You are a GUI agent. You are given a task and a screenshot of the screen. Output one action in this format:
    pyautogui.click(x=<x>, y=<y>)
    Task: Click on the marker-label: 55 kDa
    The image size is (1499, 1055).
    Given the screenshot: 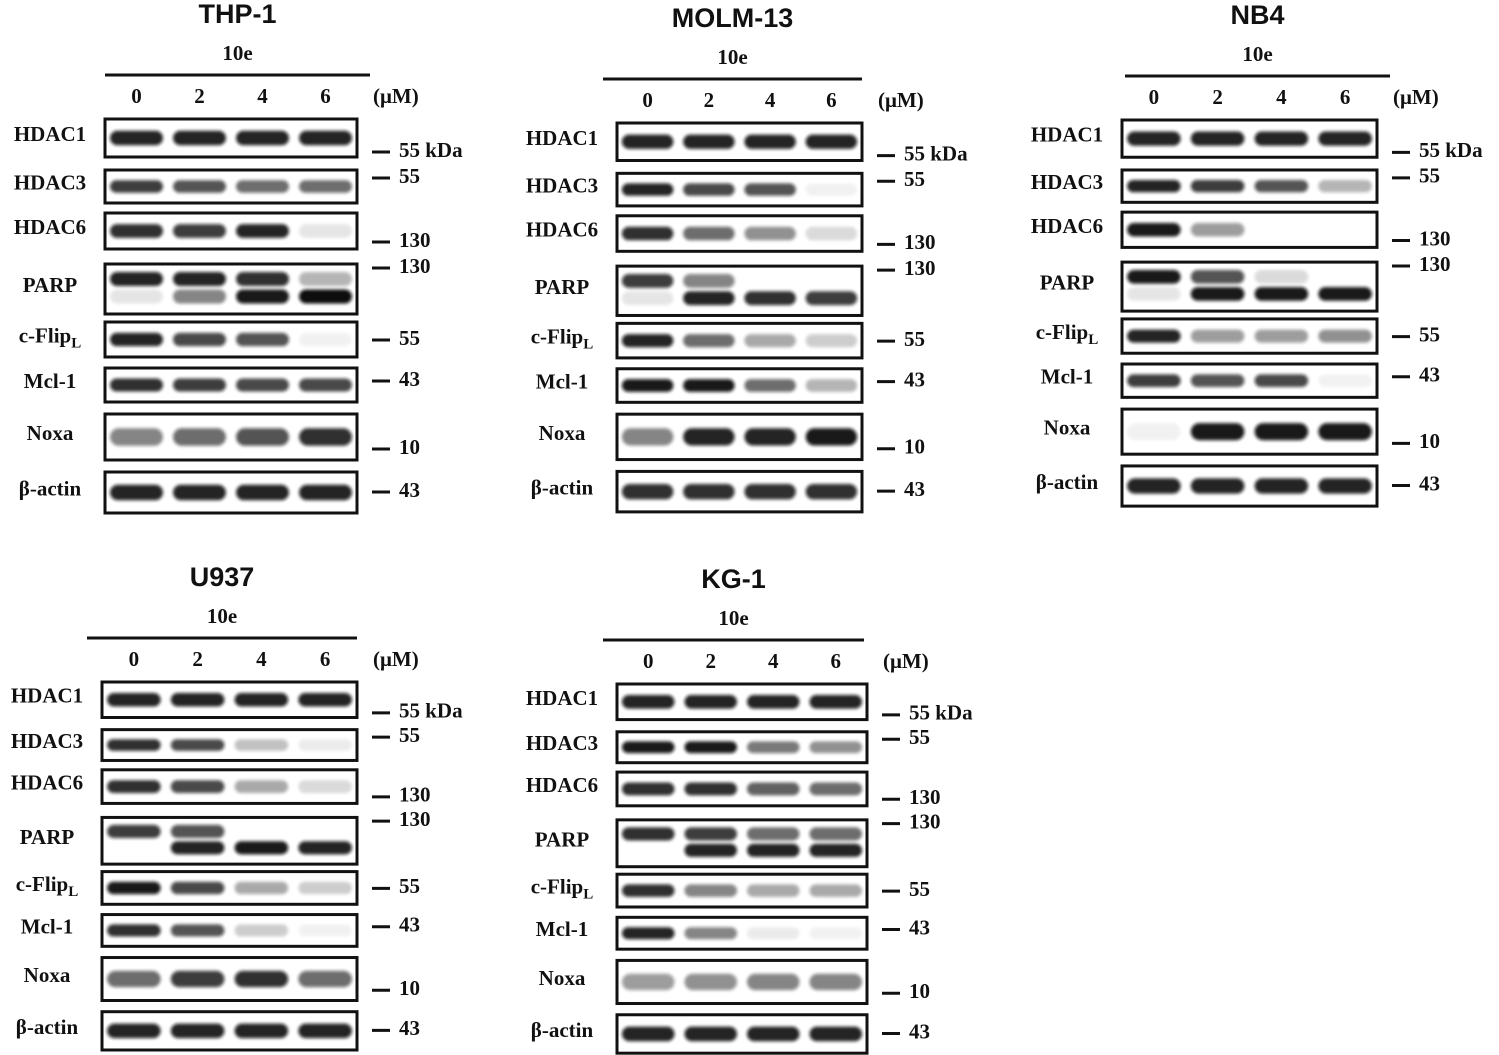 What is the action you would take?
    pyautogui.click(x=431, y=711)
    